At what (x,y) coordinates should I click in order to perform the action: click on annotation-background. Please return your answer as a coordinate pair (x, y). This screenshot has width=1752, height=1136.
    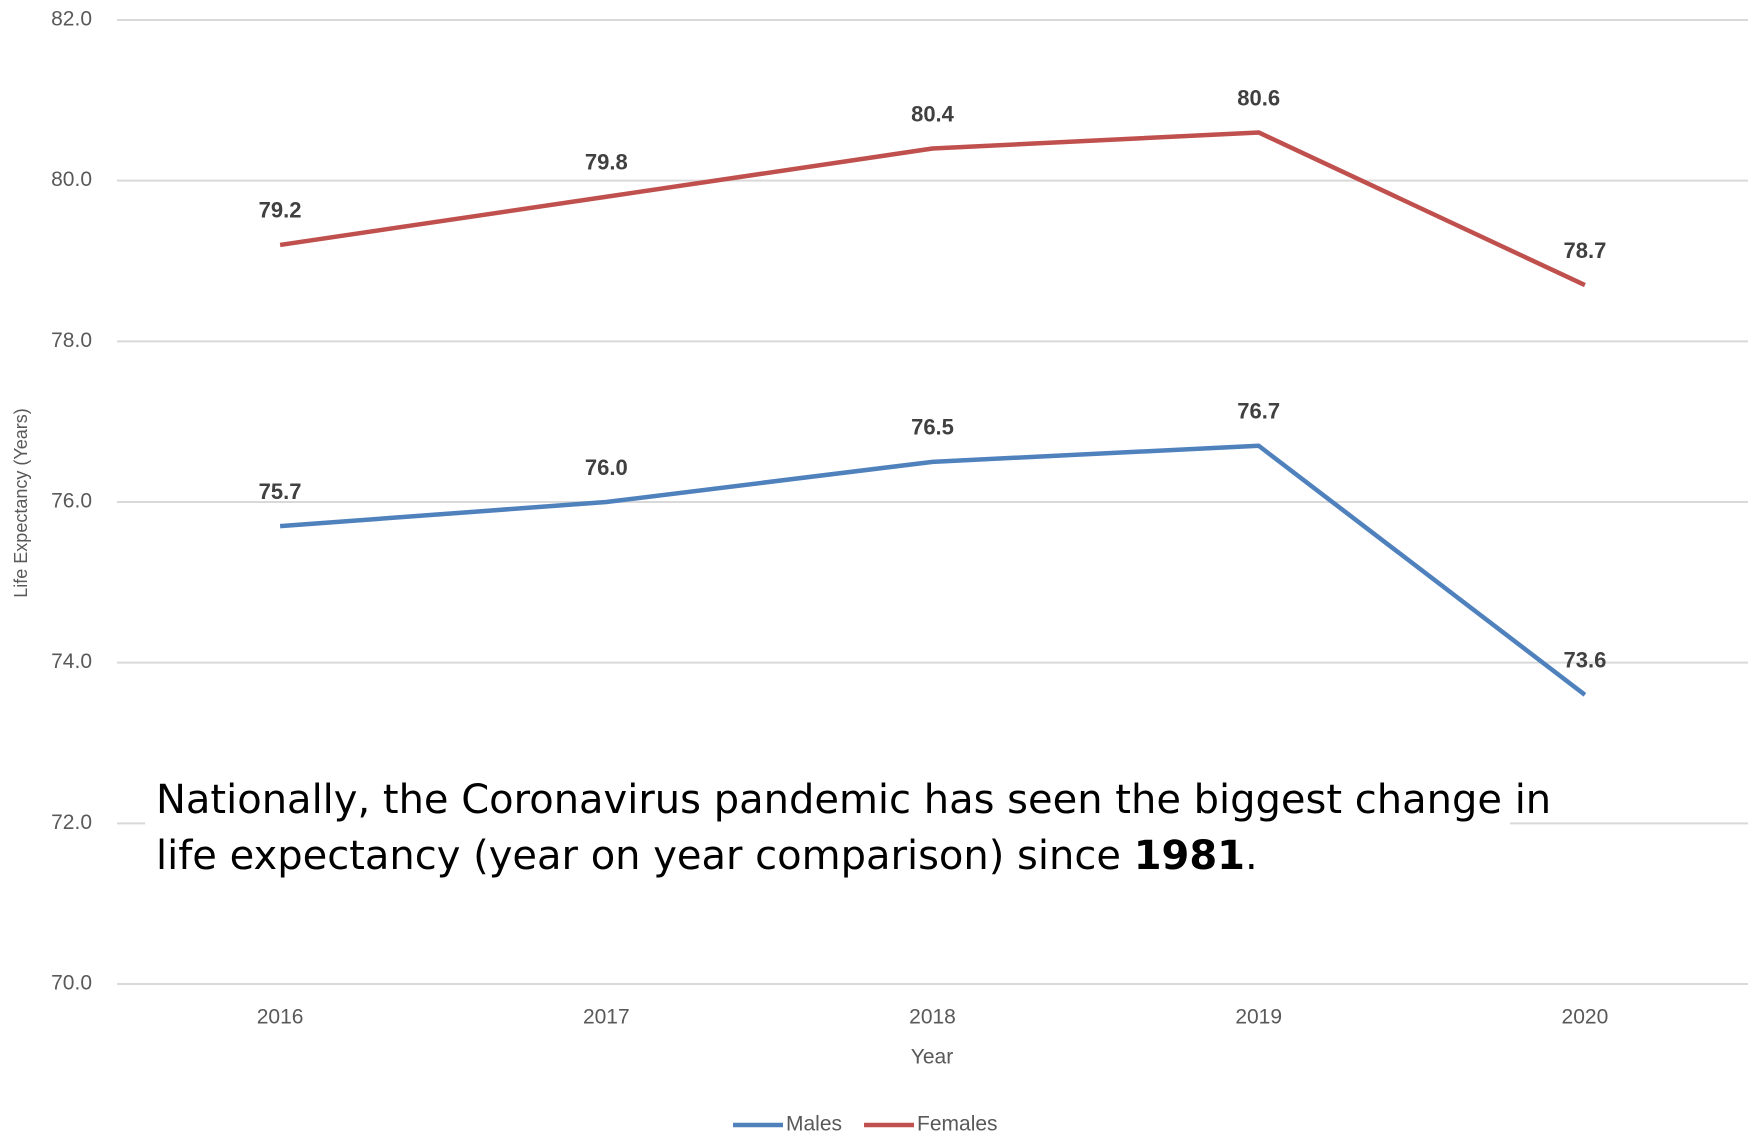
    Looking at the image, I should click on (827, 833).